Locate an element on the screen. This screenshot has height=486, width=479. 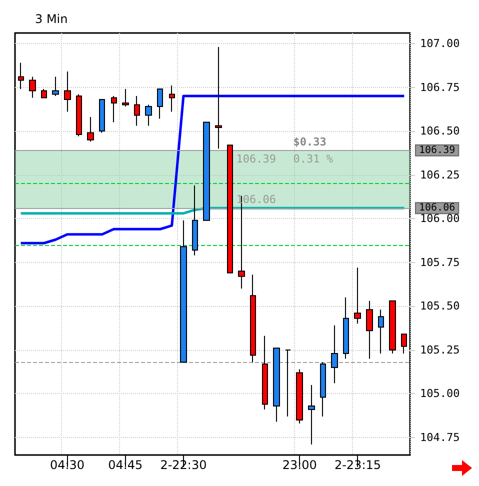
y-tick-label: 105.75 is located at coordinates (440, 262).